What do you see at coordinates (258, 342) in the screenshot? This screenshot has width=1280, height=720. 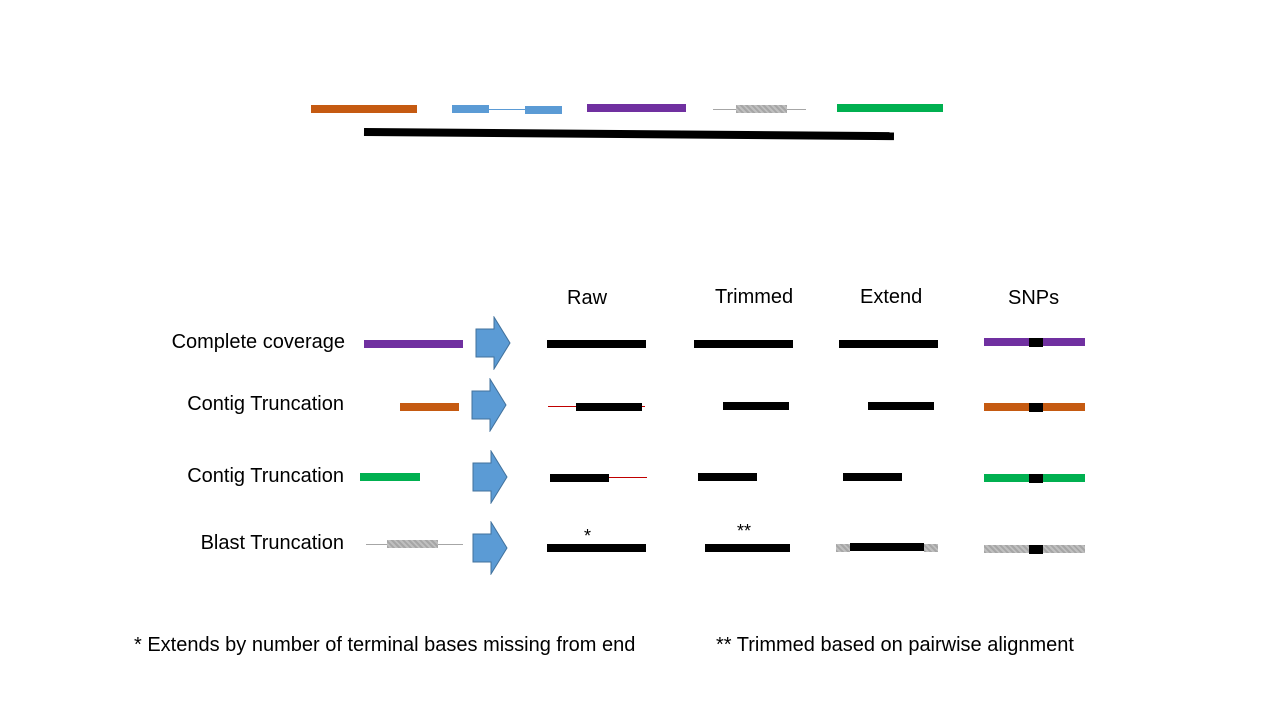 I see `row-label: Complete coverage` at bounding box center [258, 342].